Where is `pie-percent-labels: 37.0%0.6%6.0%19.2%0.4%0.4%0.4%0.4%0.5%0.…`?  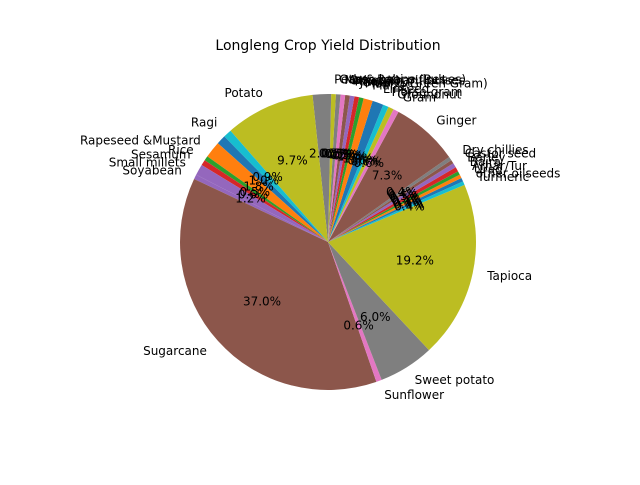
pie-percent-labels: 37.0%0.6%6.0%19.2%0.4%0.4%0.4%0.4%0.5%0.… is located at coordinates (334, 239).